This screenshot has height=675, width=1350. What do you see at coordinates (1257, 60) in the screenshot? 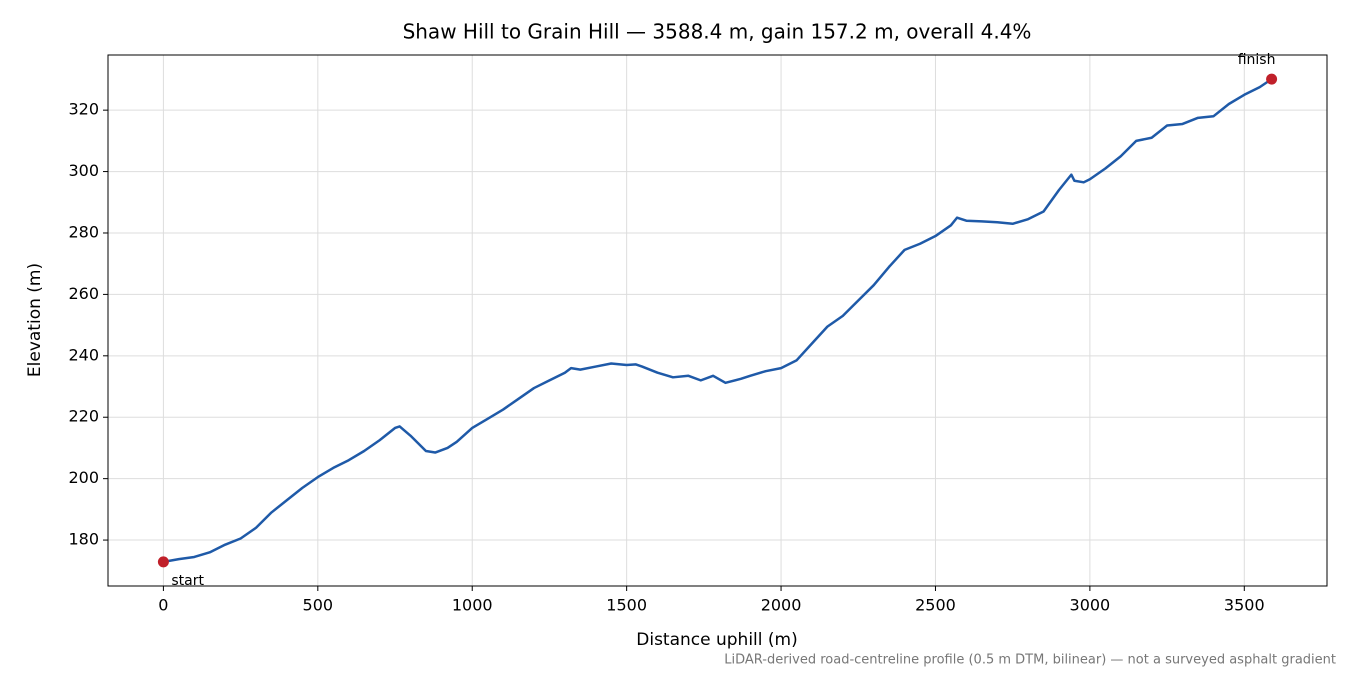
I see `endpoint-label: finish` at bounding box center [1257, 60].